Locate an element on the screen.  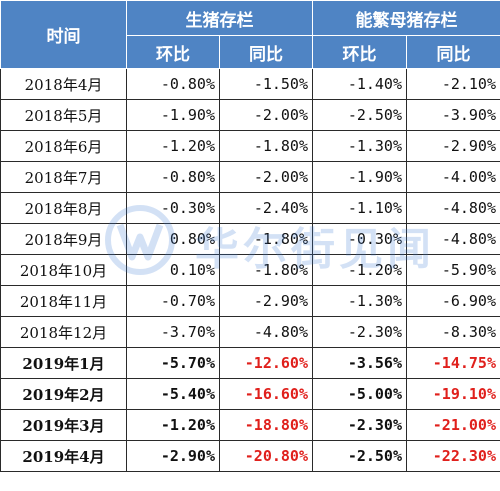
header-time: 时间 is located at coordinates (63, 34).